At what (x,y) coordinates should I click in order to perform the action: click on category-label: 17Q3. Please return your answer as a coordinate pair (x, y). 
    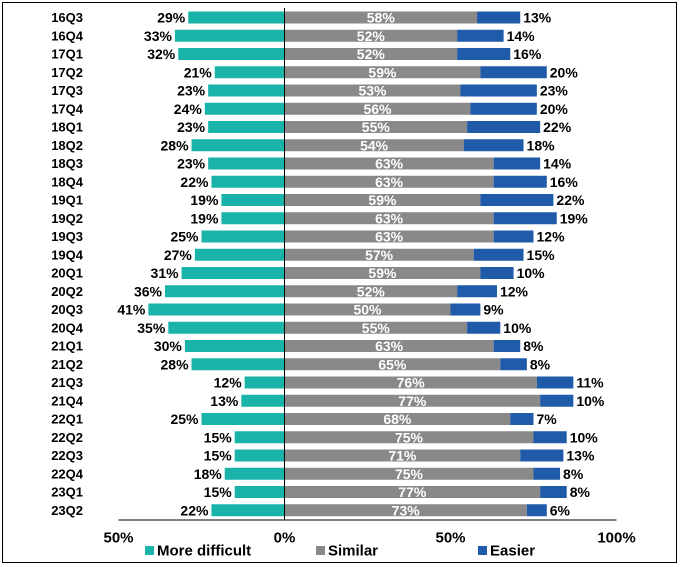
    Looking at the image, I should click on (67, 90).